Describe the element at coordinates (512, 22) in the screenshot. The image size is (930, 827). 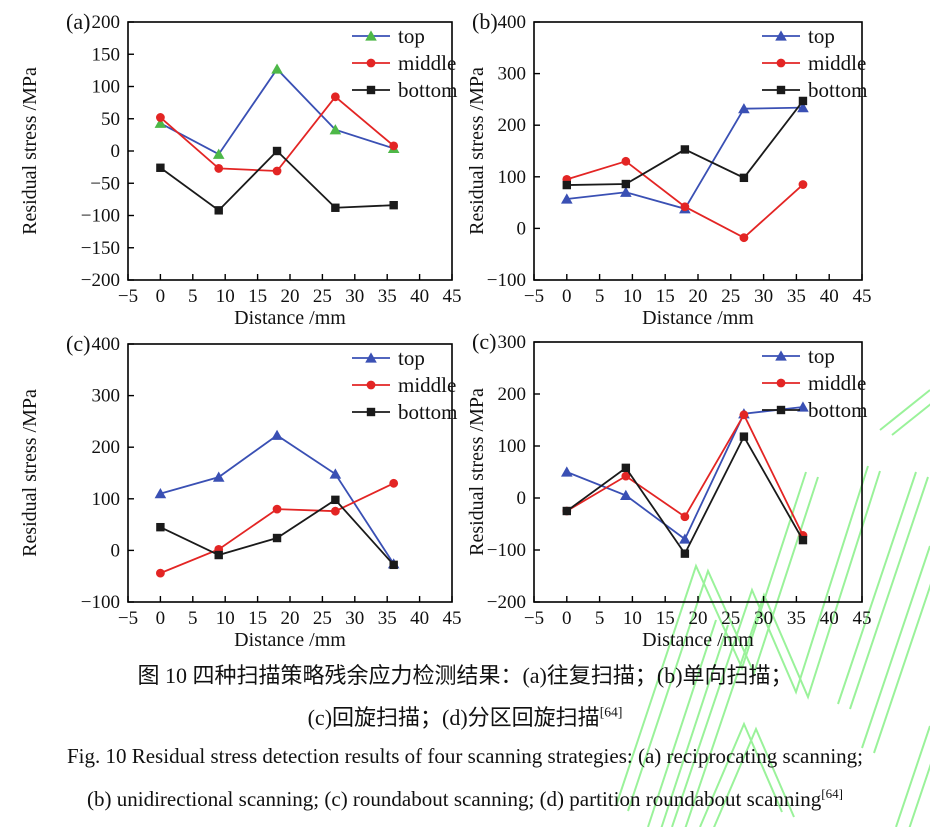
I see `y-tick-label: 400` at that location.